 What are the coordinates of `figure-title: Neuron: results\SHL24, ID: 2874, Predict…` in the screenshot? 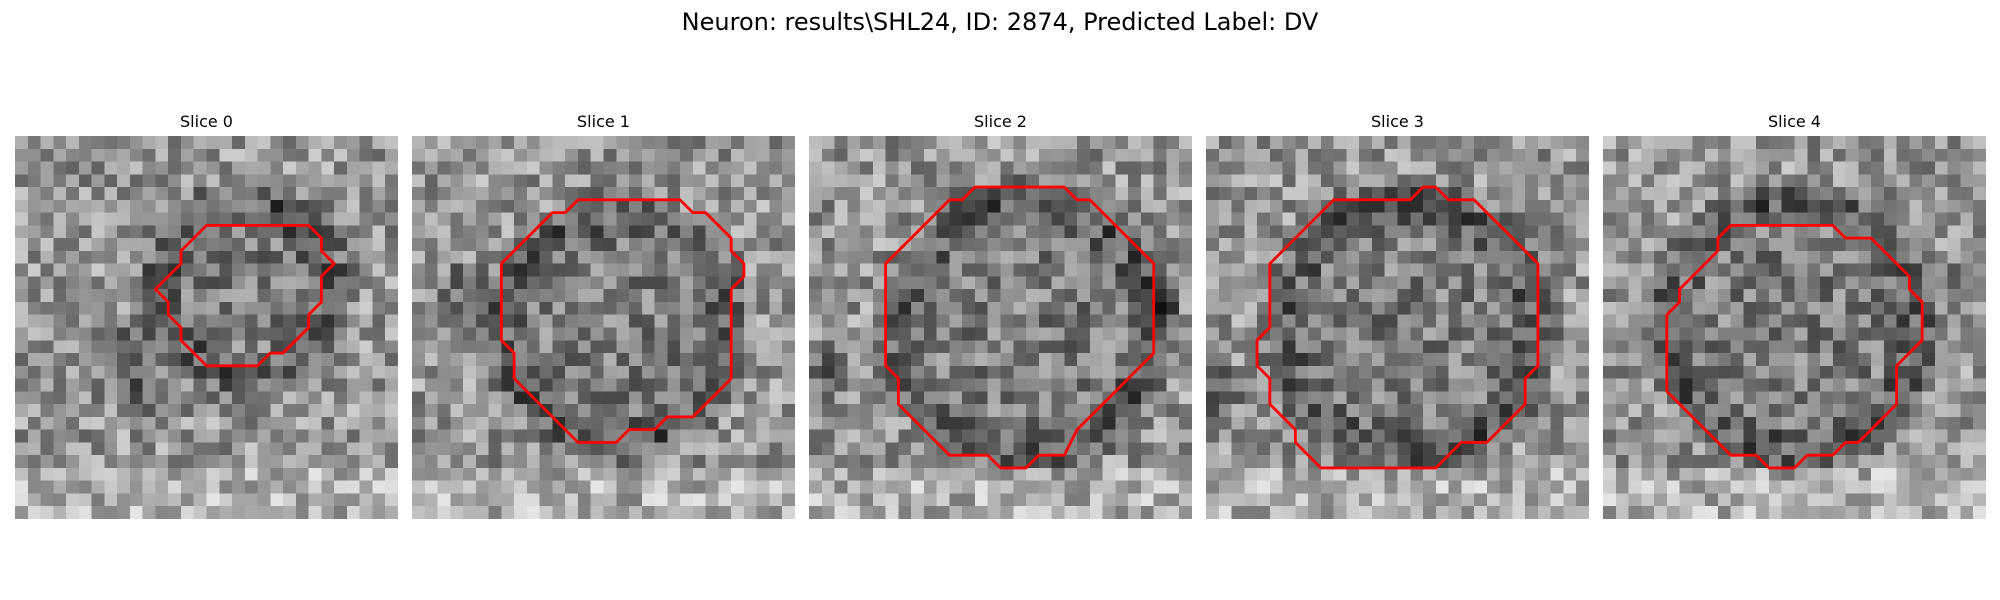 It's located at (1000, 22).